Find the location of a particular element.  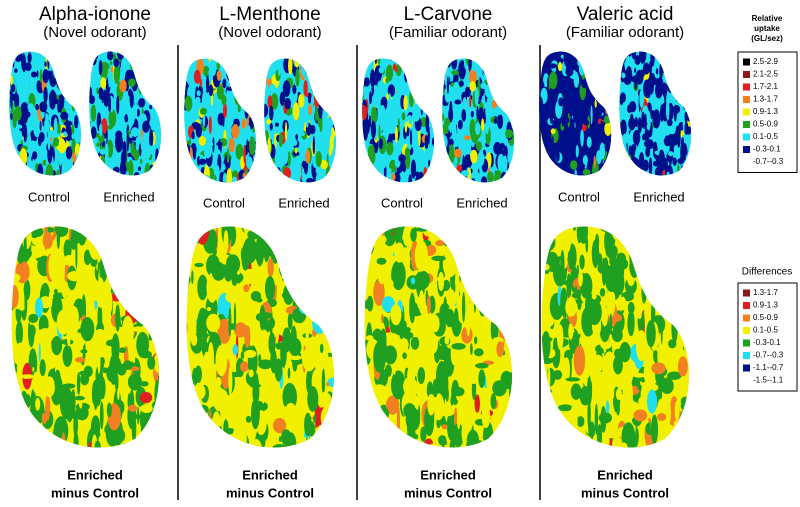

legend-title: Differences is located at coordinates (767, 272).